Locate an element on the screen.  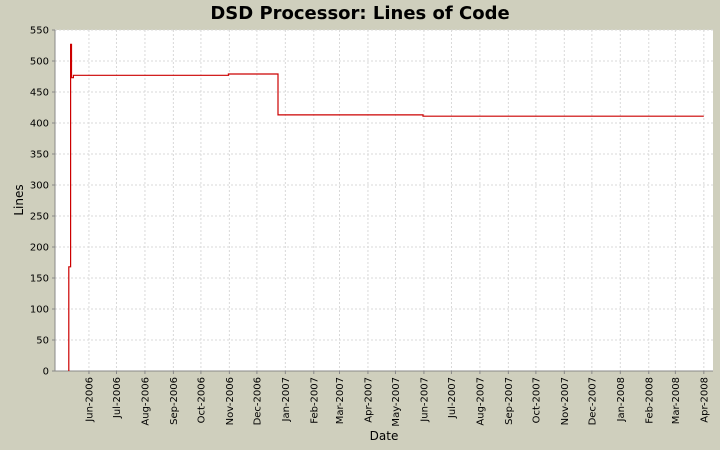
y-tick-label: 400 is located at coordinates (39, 124).